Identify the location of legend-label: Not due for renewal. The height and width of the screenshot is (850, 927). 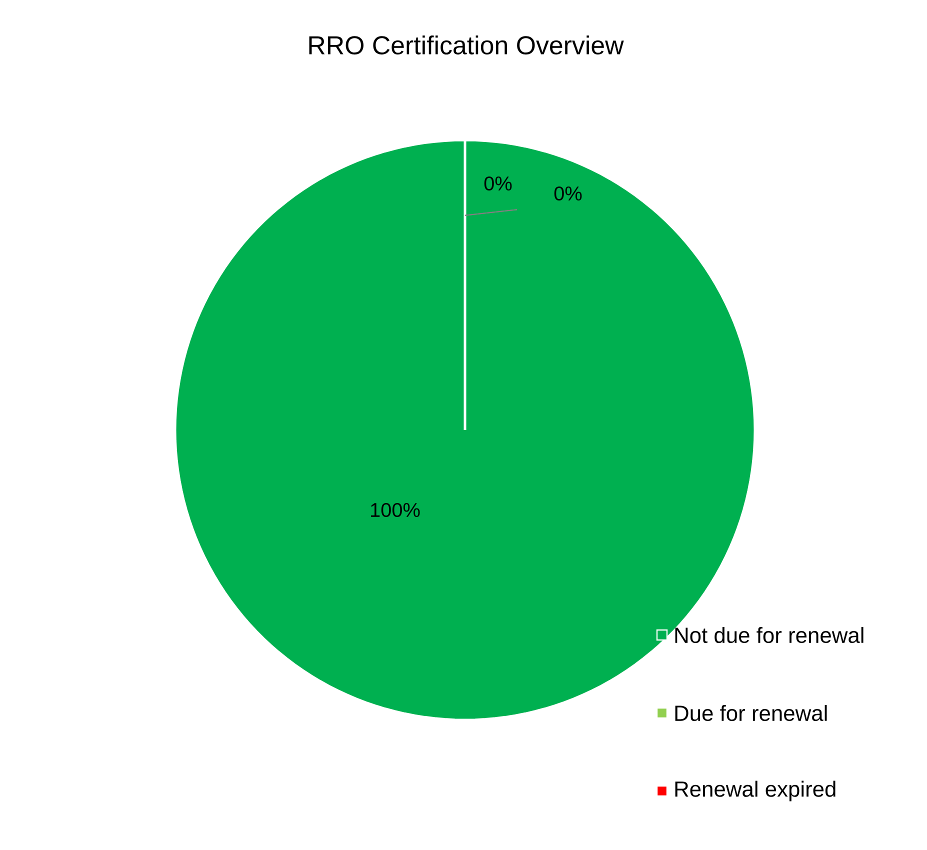
(769, 635).